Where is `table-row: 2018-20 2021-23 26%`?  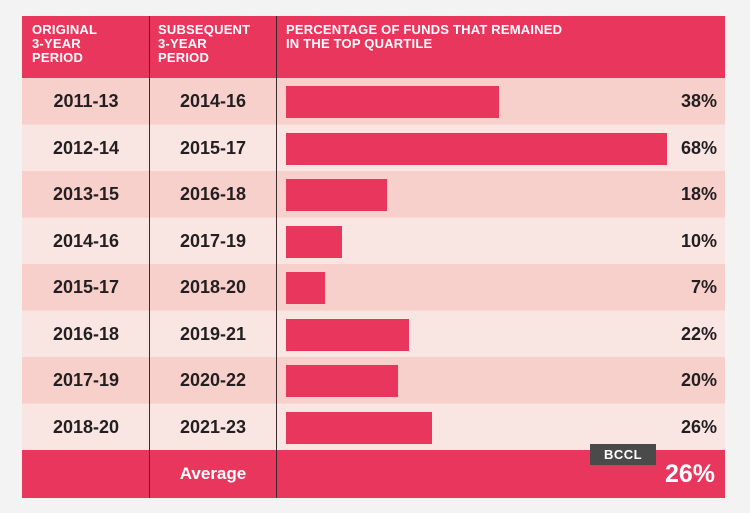
table-row: 2018-20 2021-23 26% is located at coordinates (373, 426).